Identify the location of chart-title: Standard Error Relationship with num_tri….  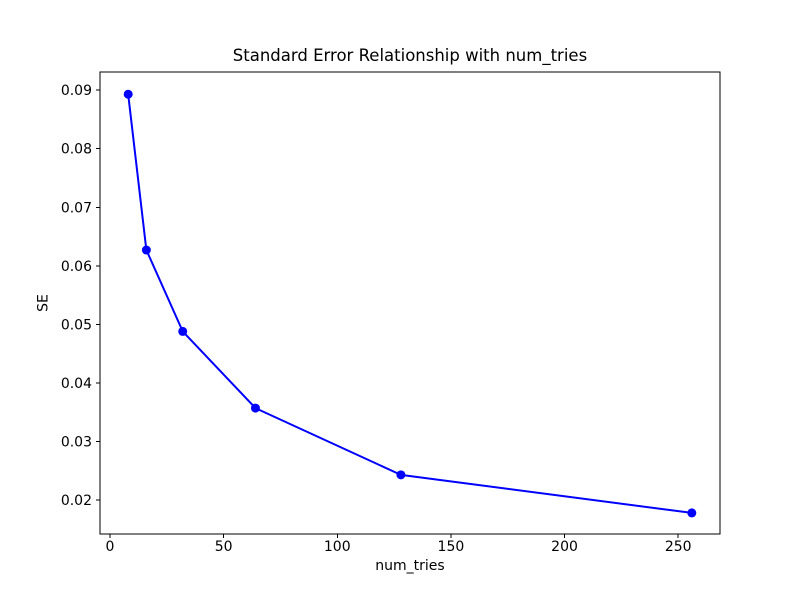
(410, 55).